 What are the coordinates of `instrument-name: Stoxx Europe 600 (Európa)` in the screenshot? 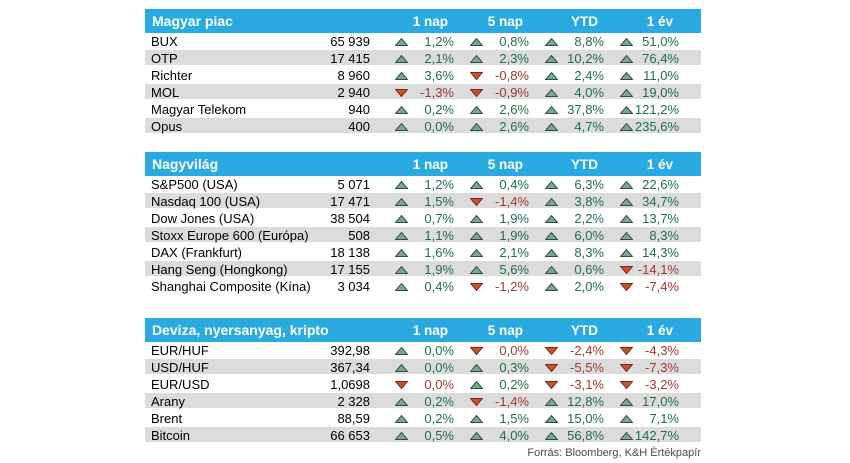 It's located at (230, 235).